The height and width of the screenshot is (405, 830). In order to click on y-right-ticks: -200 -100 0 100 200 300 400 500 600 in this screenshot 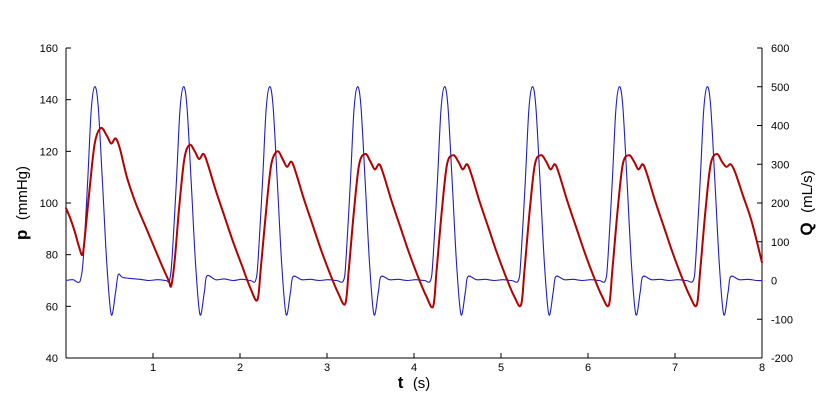, I will do `click(775, 204)`.